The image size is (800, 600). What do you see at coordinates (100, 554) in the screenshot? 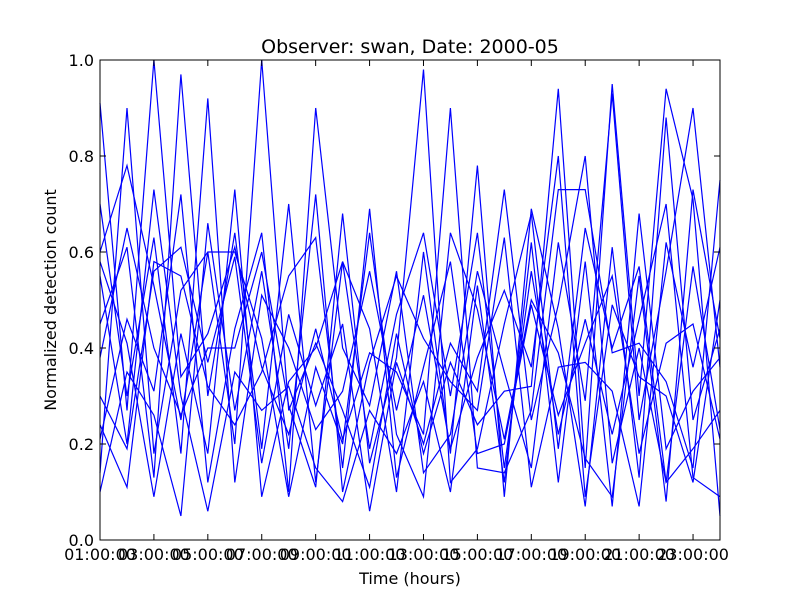
I see `x-tick-label: 01:00:00` at bounding box center [100, 554].